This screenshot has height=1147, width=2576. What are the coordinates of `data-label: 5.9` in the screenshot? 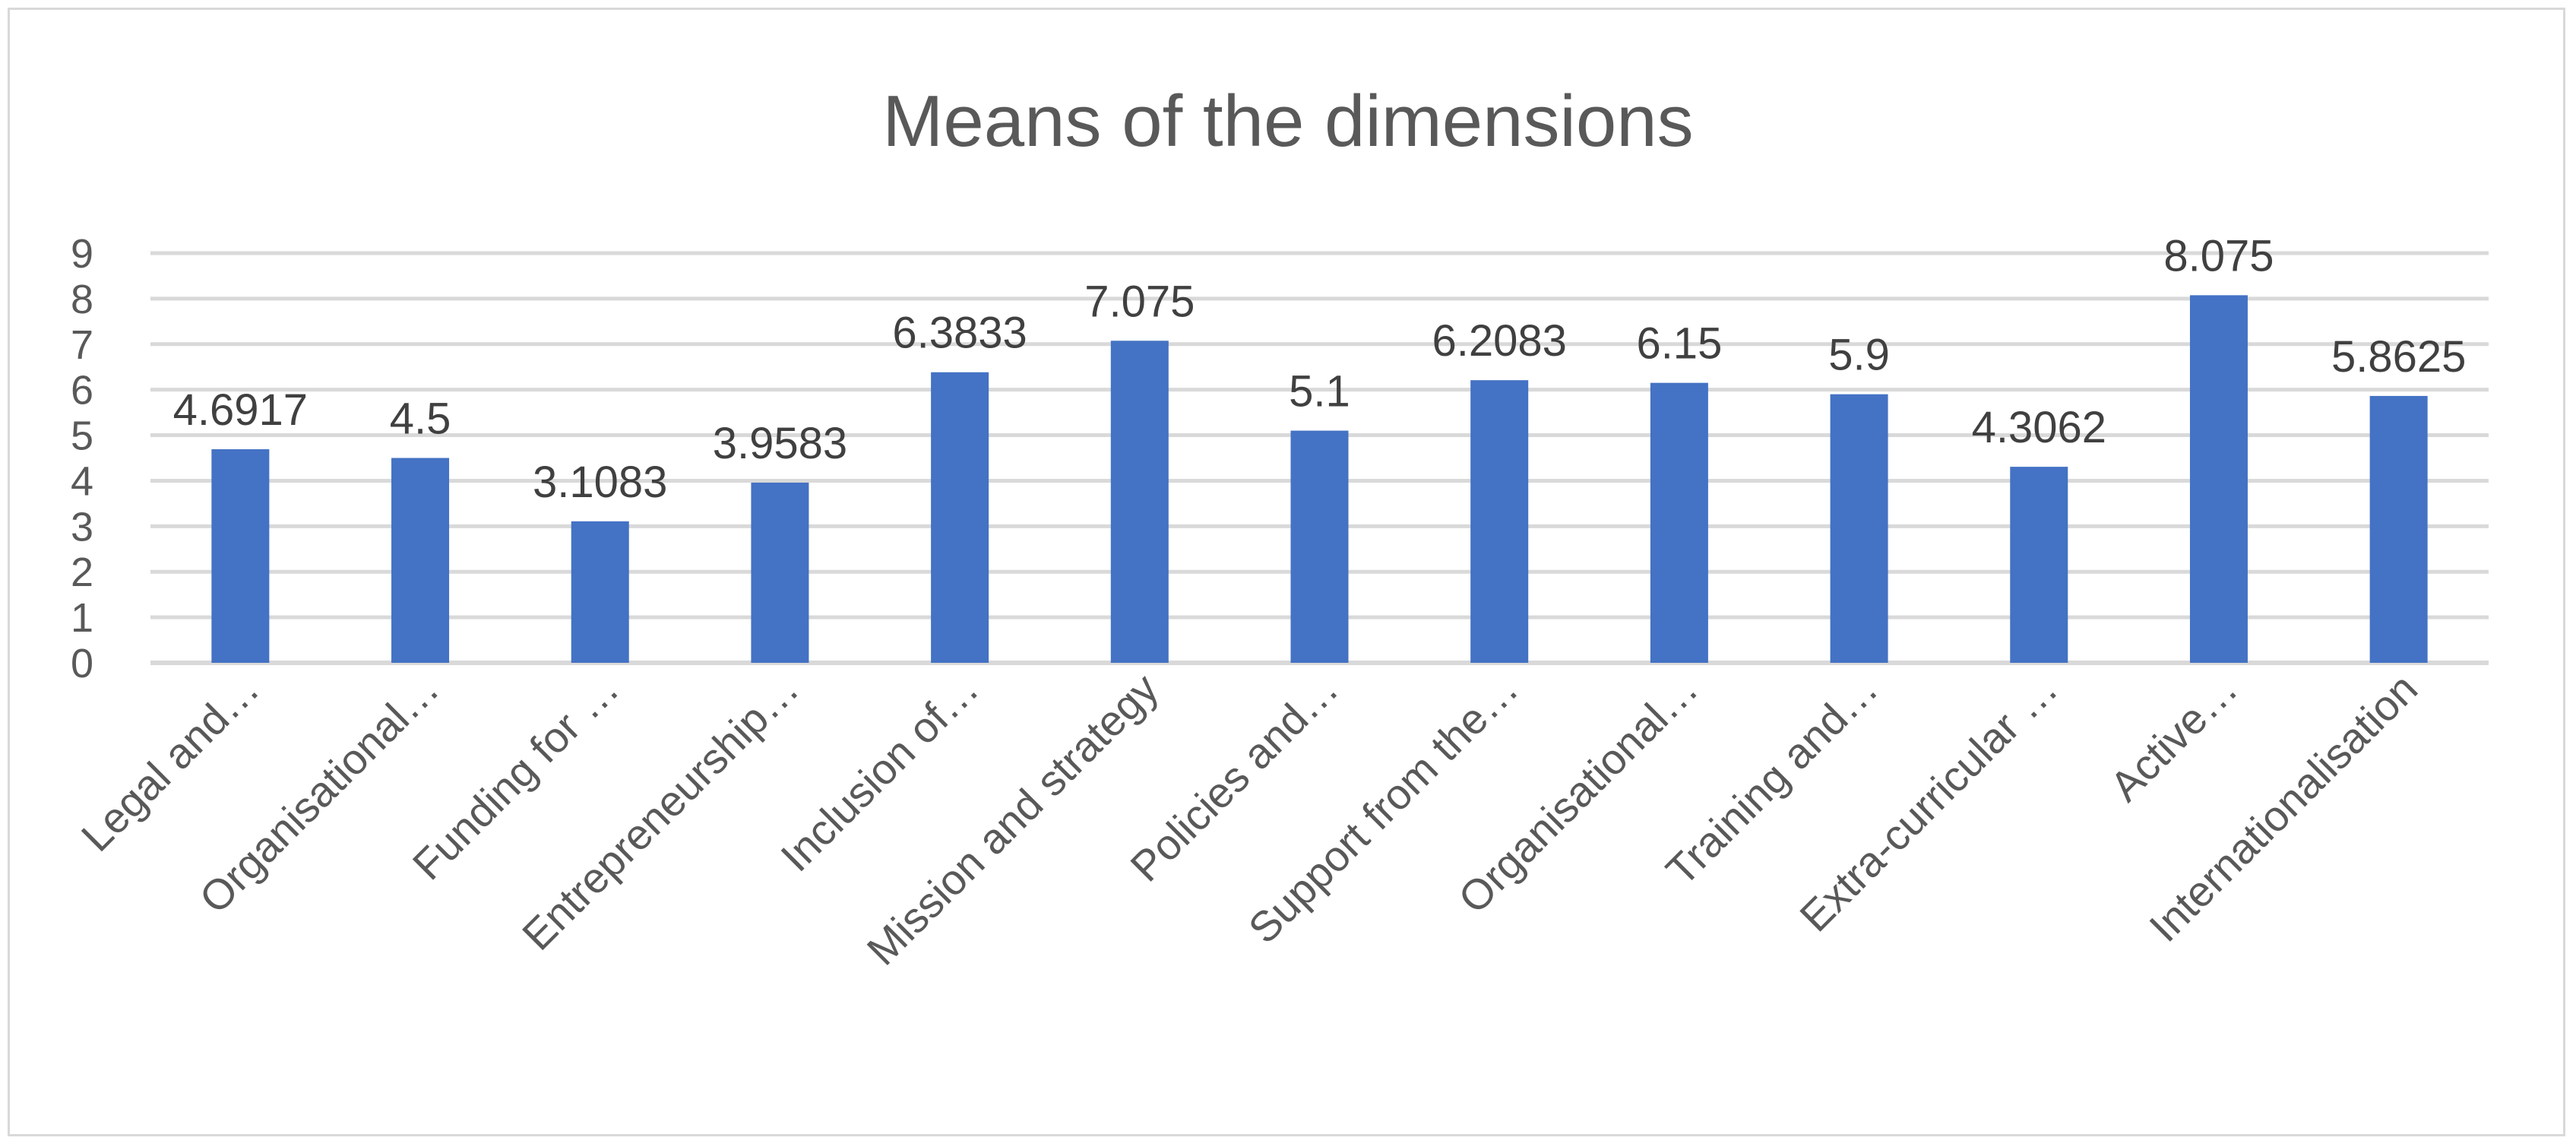 It's located at (1859, 356).